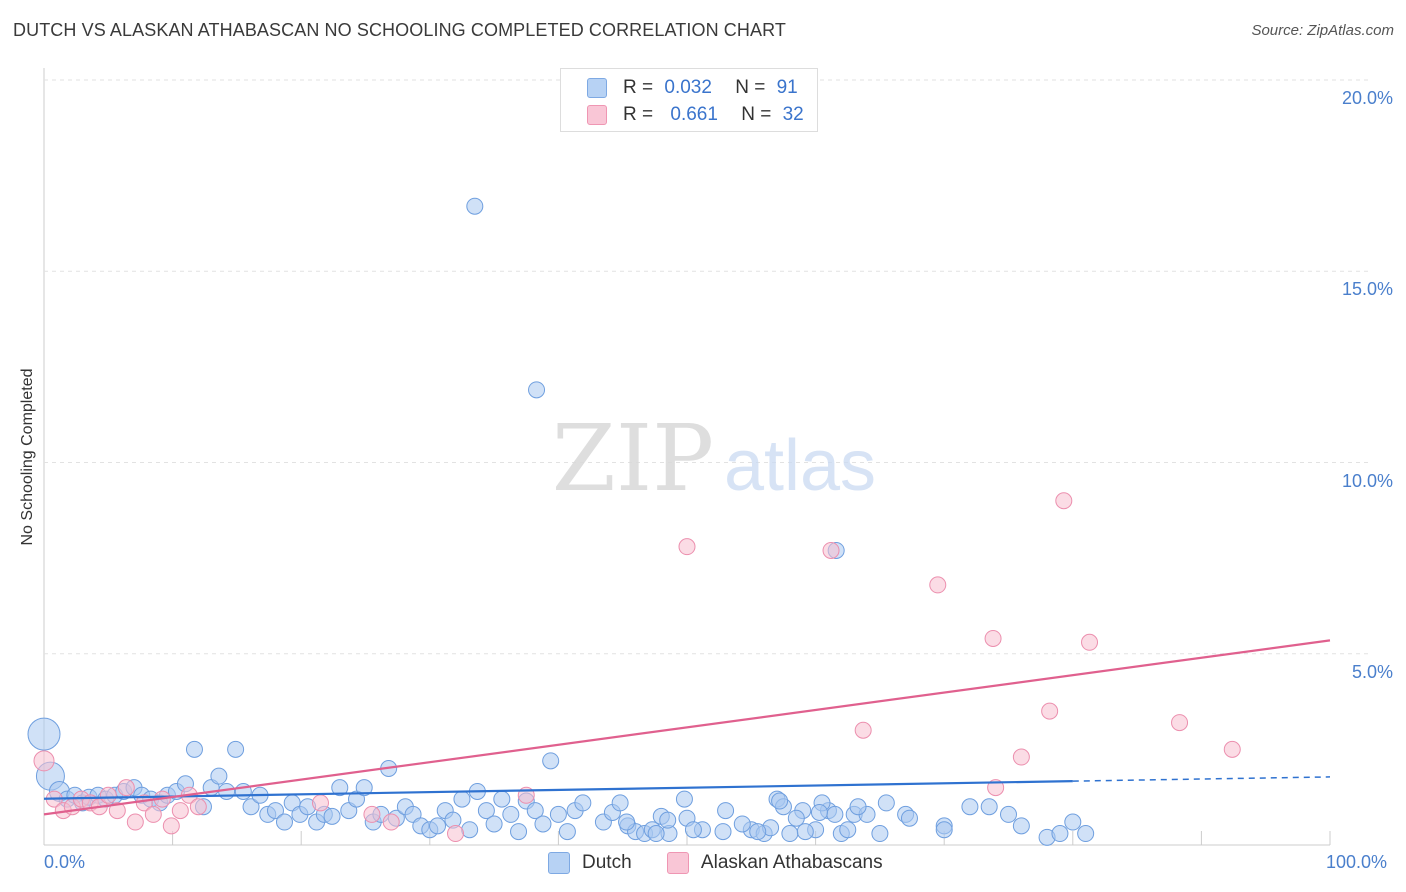 The image size is (1406, 892). I want to click on legend-row-alaskan: R = 0.661 N = 32, so click(695, 115).